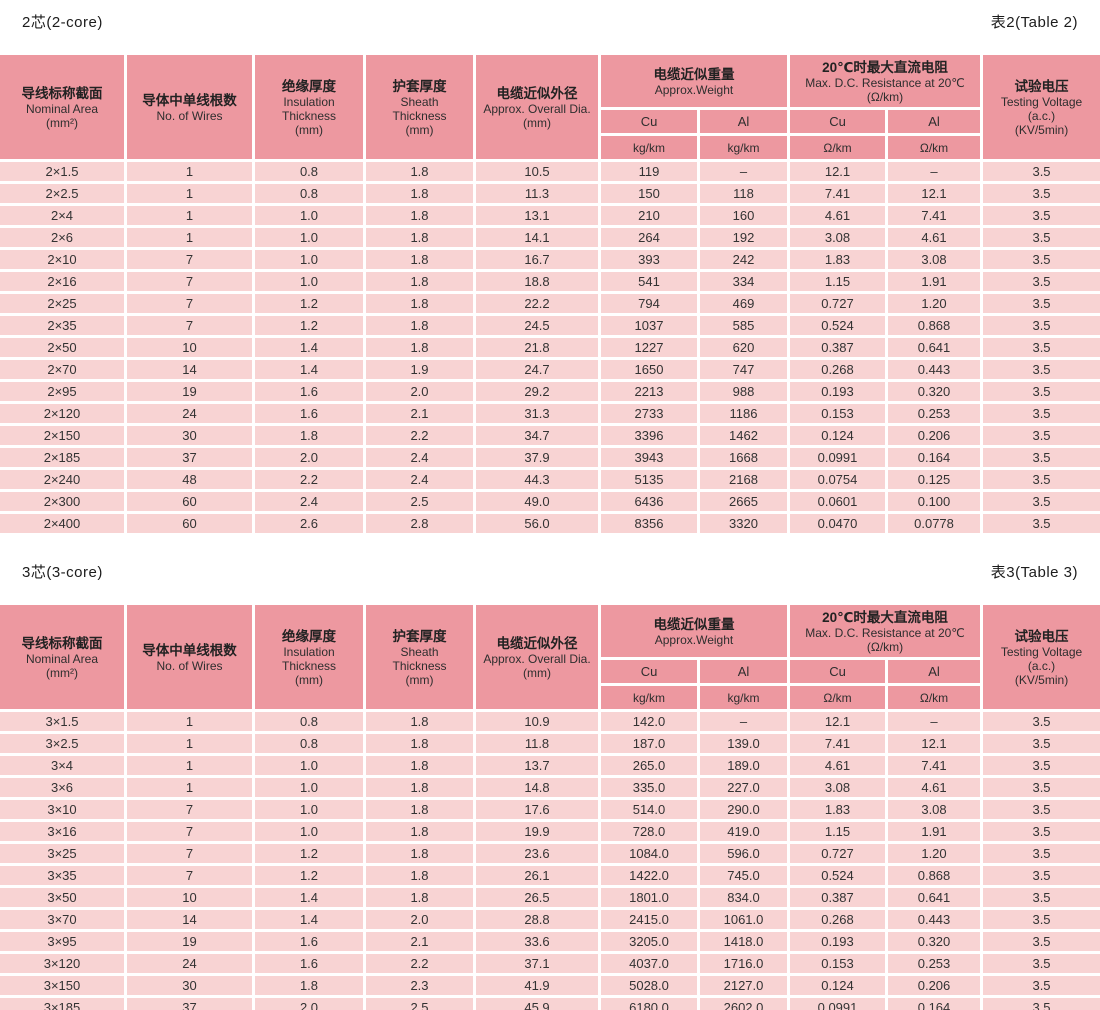 Image resolution: width=1100 pixels, height=1010 pixels. Describe the element at coordinates (62, 259) in the screenshot. I see `table-cell: 2×10` at that location.